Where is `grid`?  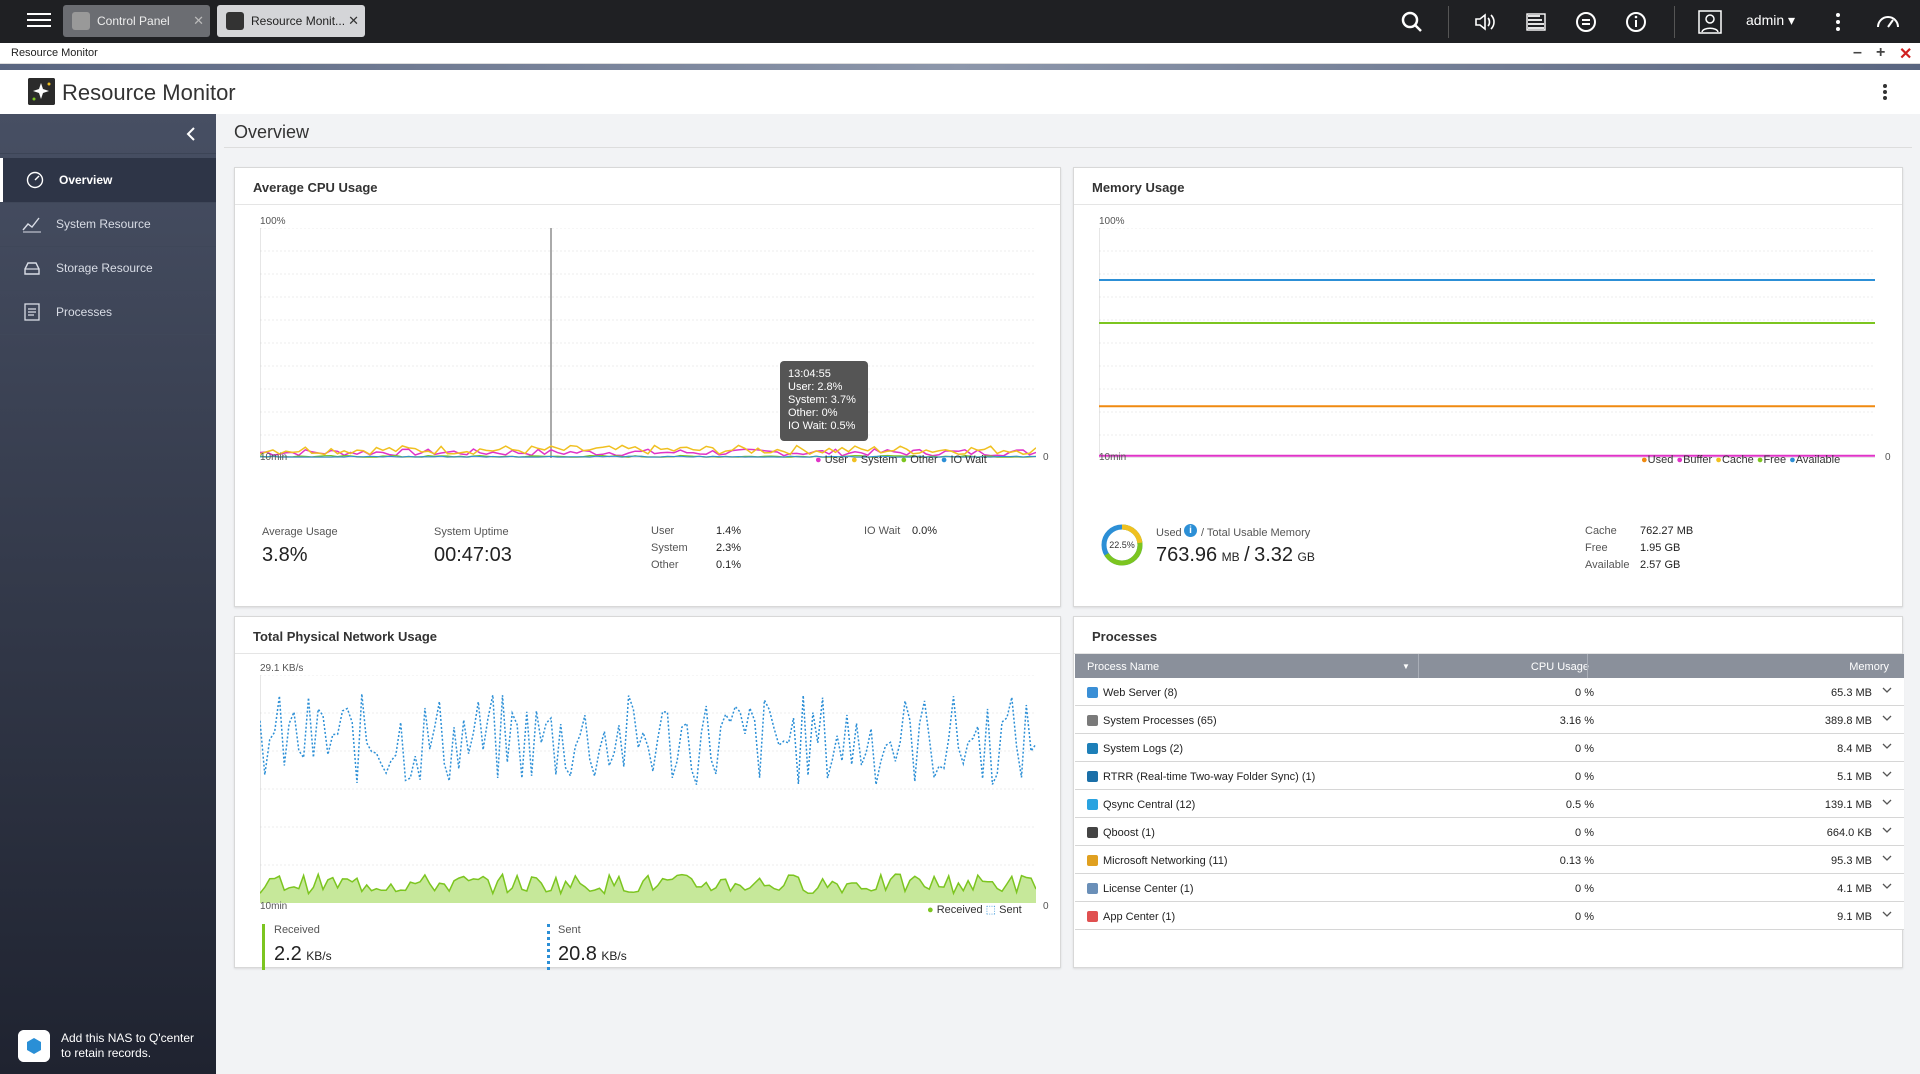
grid is located at coordinates (648, 332).